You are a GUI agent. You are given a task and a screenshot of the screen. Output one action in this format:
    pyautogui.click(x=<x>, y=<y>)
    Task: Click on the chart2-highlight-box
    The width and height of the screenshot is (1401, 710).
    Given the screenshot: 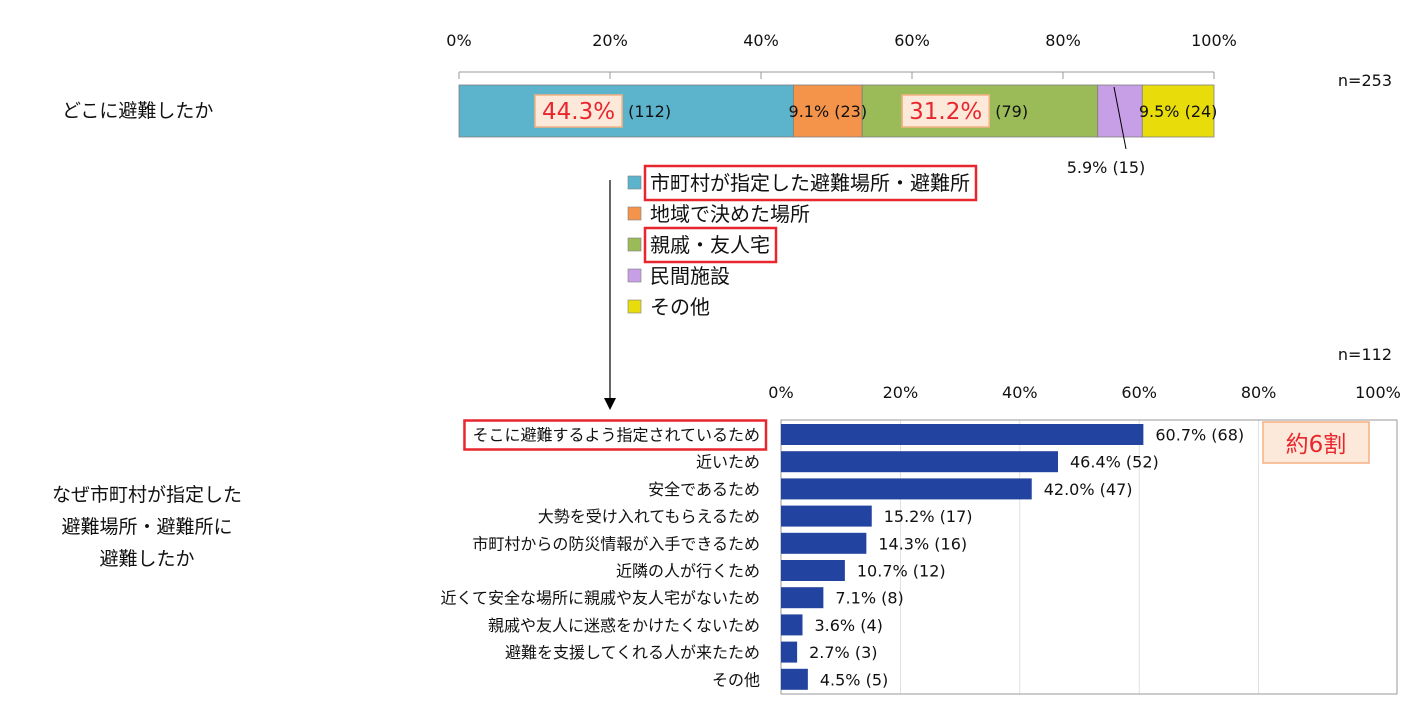 What is the action you would take?
    pyautogui.click(x=615, y=435)
    